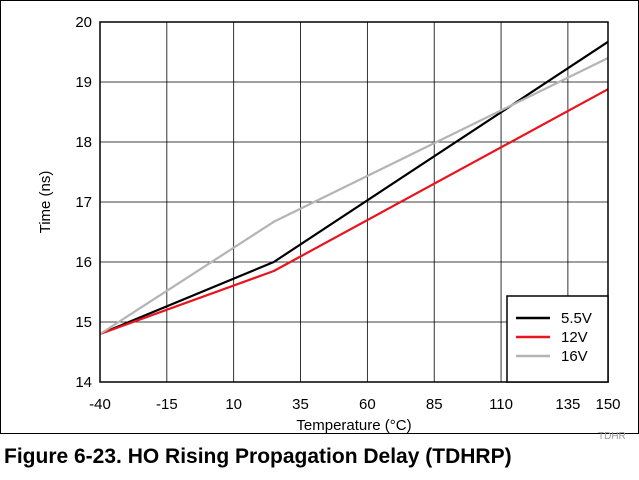 This screenshot has width=639, height=480. I want to click on y-tick-label: 15, so click(83, 322).